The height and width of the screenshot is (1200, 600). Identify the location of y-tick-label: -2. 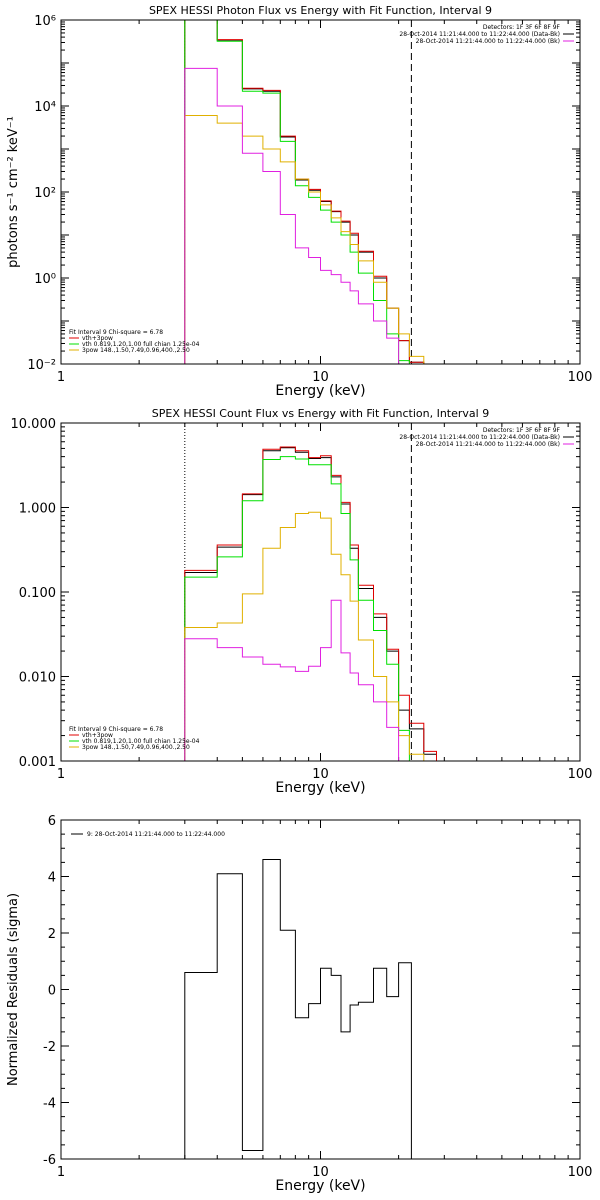
(49, 1047).